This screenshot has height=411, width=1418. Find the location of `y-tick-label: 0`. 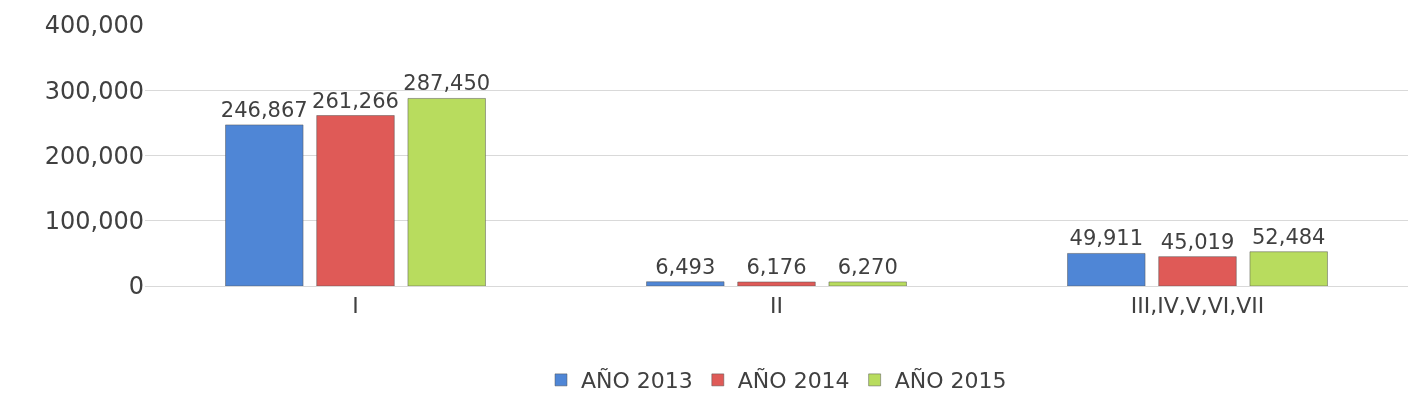

y-tick-label: 0 is located at coordinates (136, 286).